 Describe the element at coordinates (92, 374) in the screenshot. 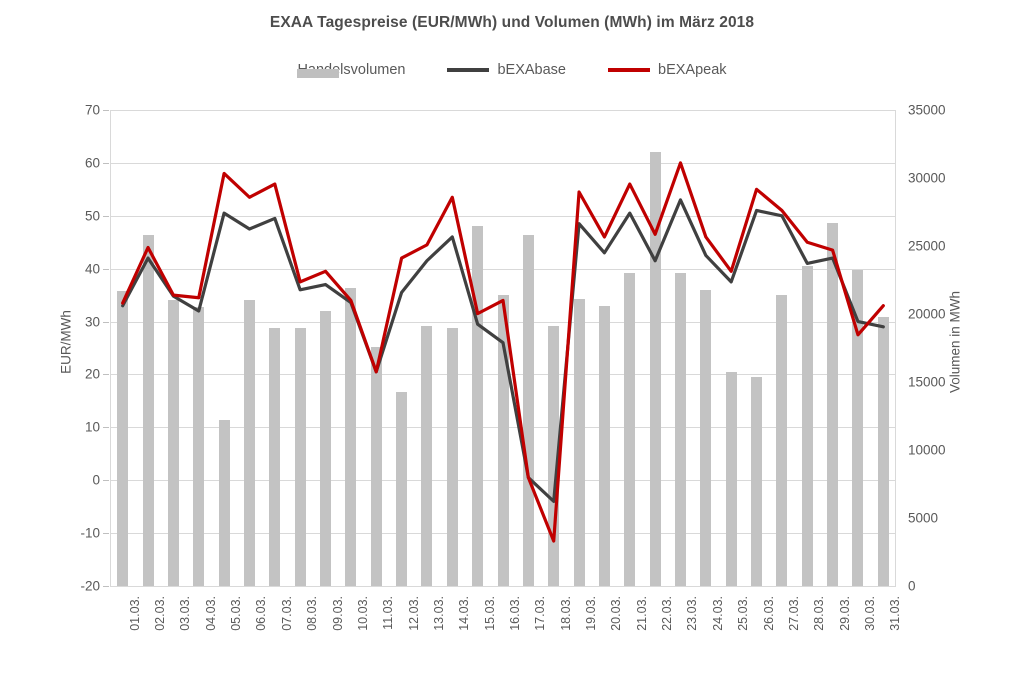

I see `y-tick-primary: 20` at that location.